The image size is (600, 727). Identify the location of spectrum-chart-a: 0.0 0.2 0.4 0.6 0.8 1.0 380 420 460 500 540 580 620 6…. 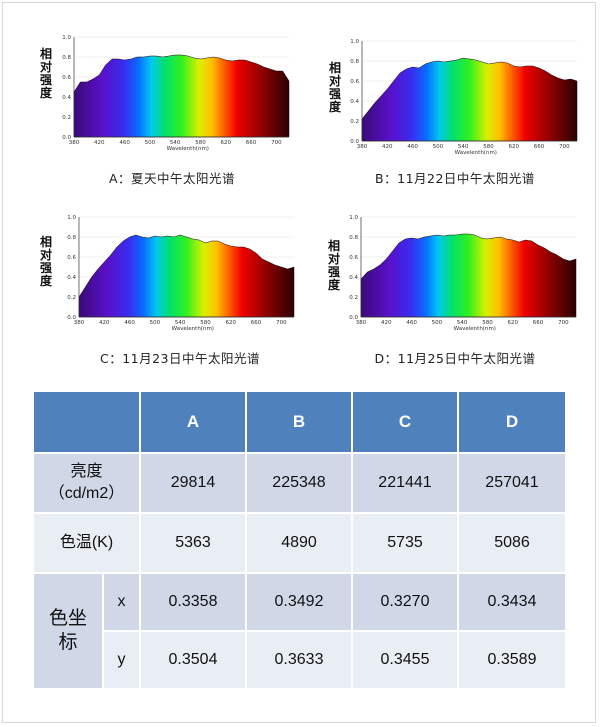
(177, 98).